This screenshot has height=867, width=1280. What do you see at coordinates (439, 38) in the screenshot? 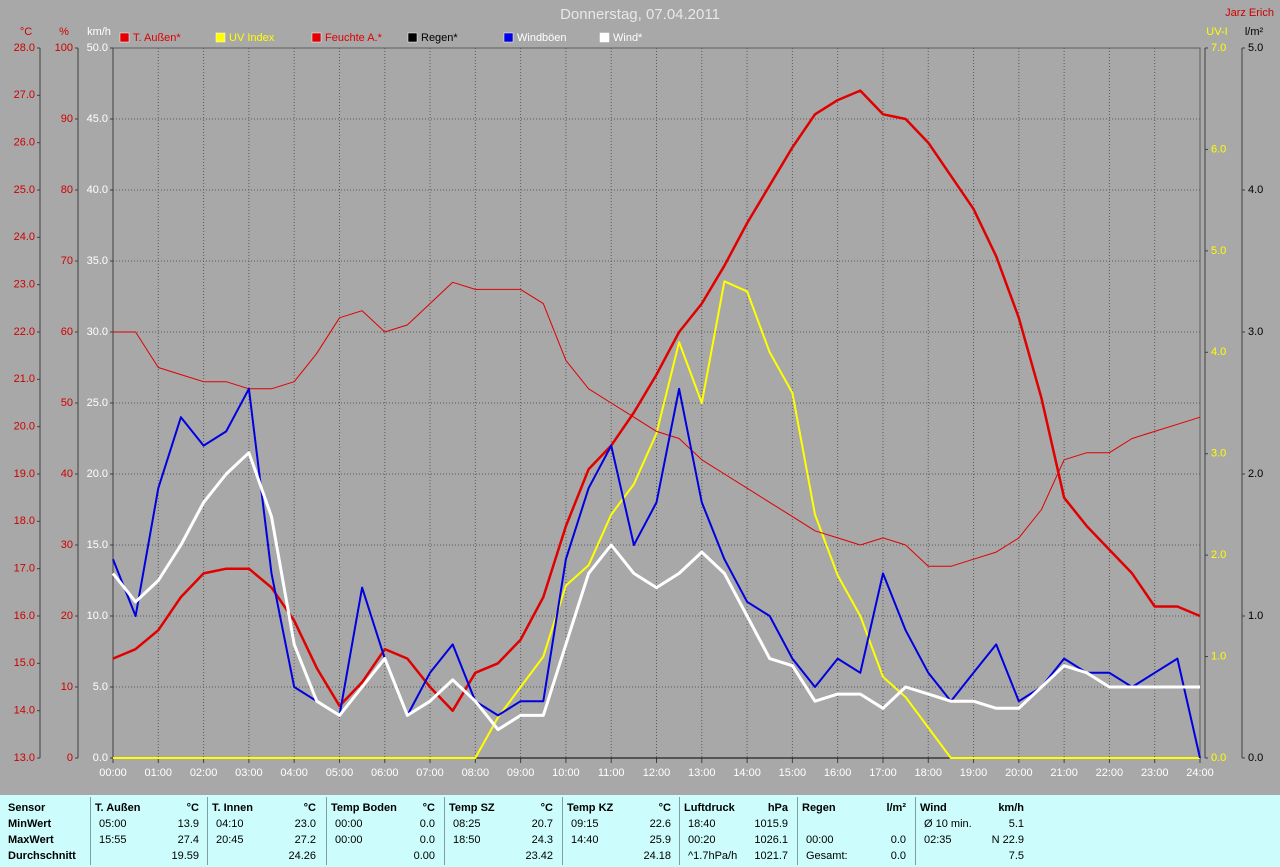
I see `legend-label: Regen*` at bounding box center [439, 38].